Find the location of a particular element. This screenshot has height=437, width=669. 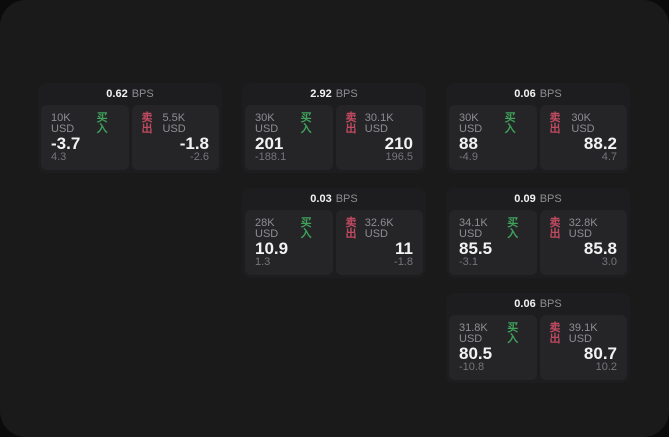

sell-price: 85.8 is located at coordinates (600, 248).